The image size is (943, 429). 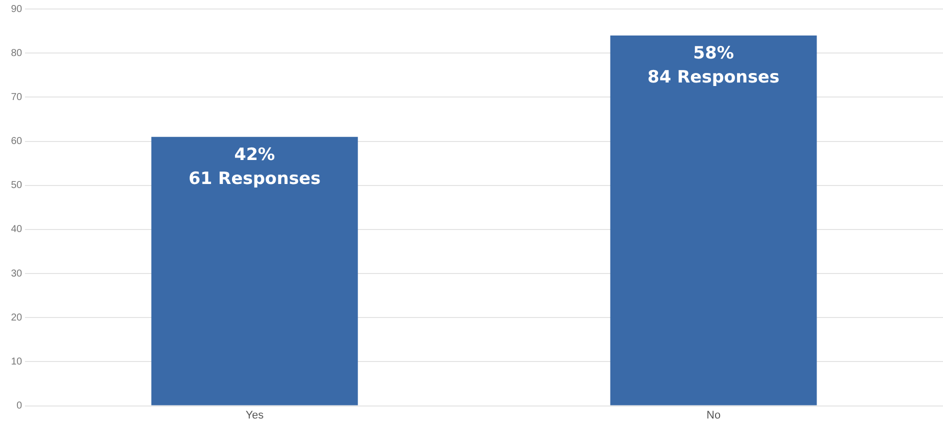 What do you see at coordinates (17, 362) in the screenshot?
I see `y-tick-label: 10` at bounding box center [17, 362].